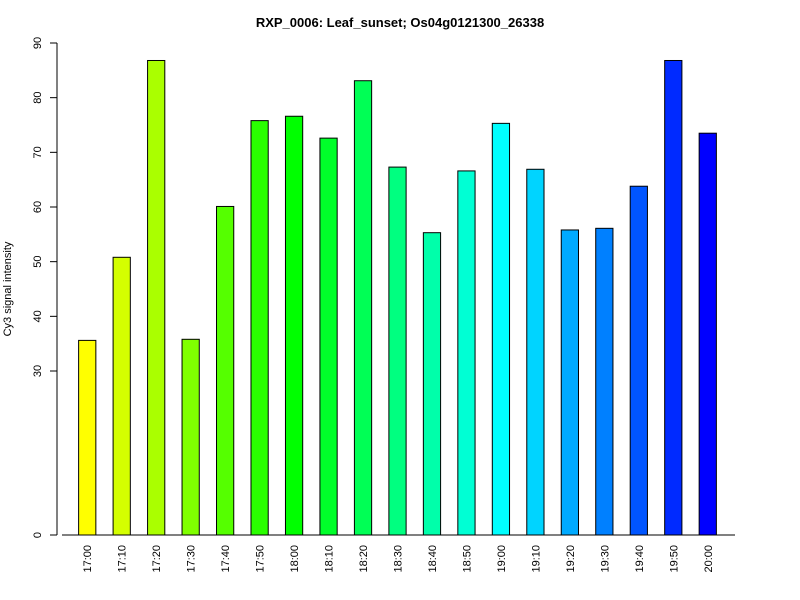  I want to click on x-tick-label: 18:10, so click(330, 559).